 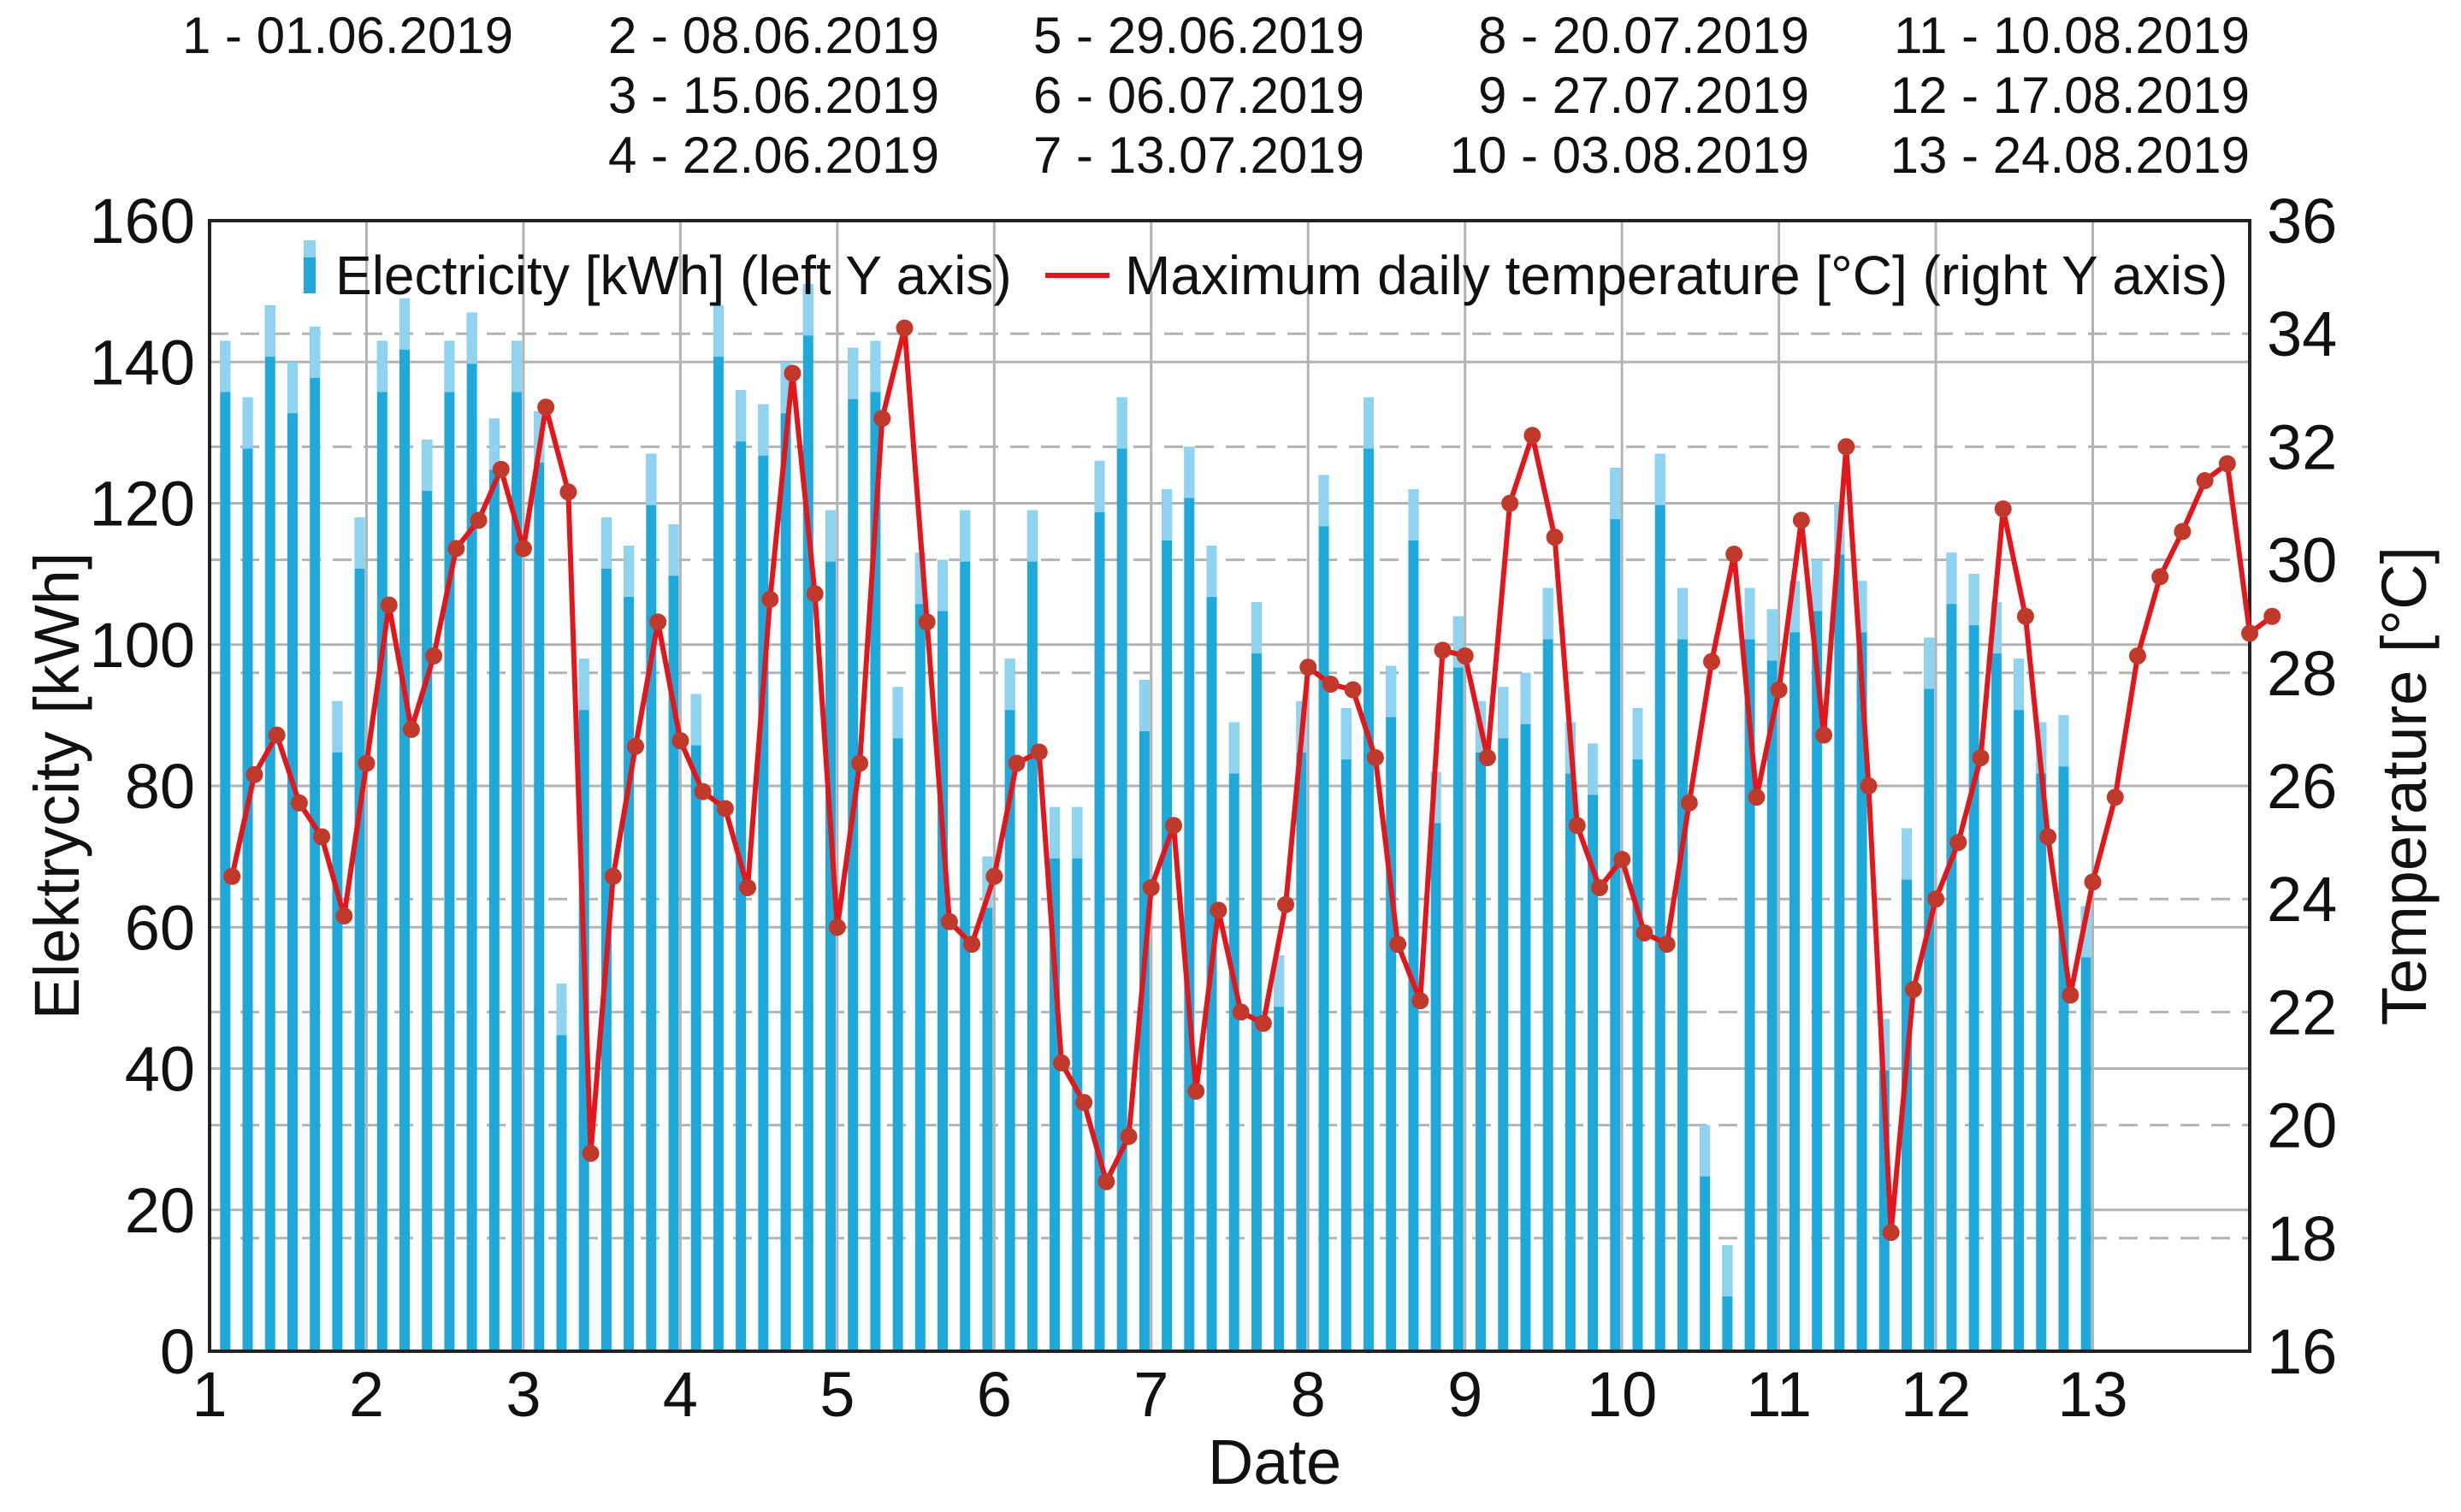 I want to click on x-tick-label: 6, so click(x=994, y=1394).